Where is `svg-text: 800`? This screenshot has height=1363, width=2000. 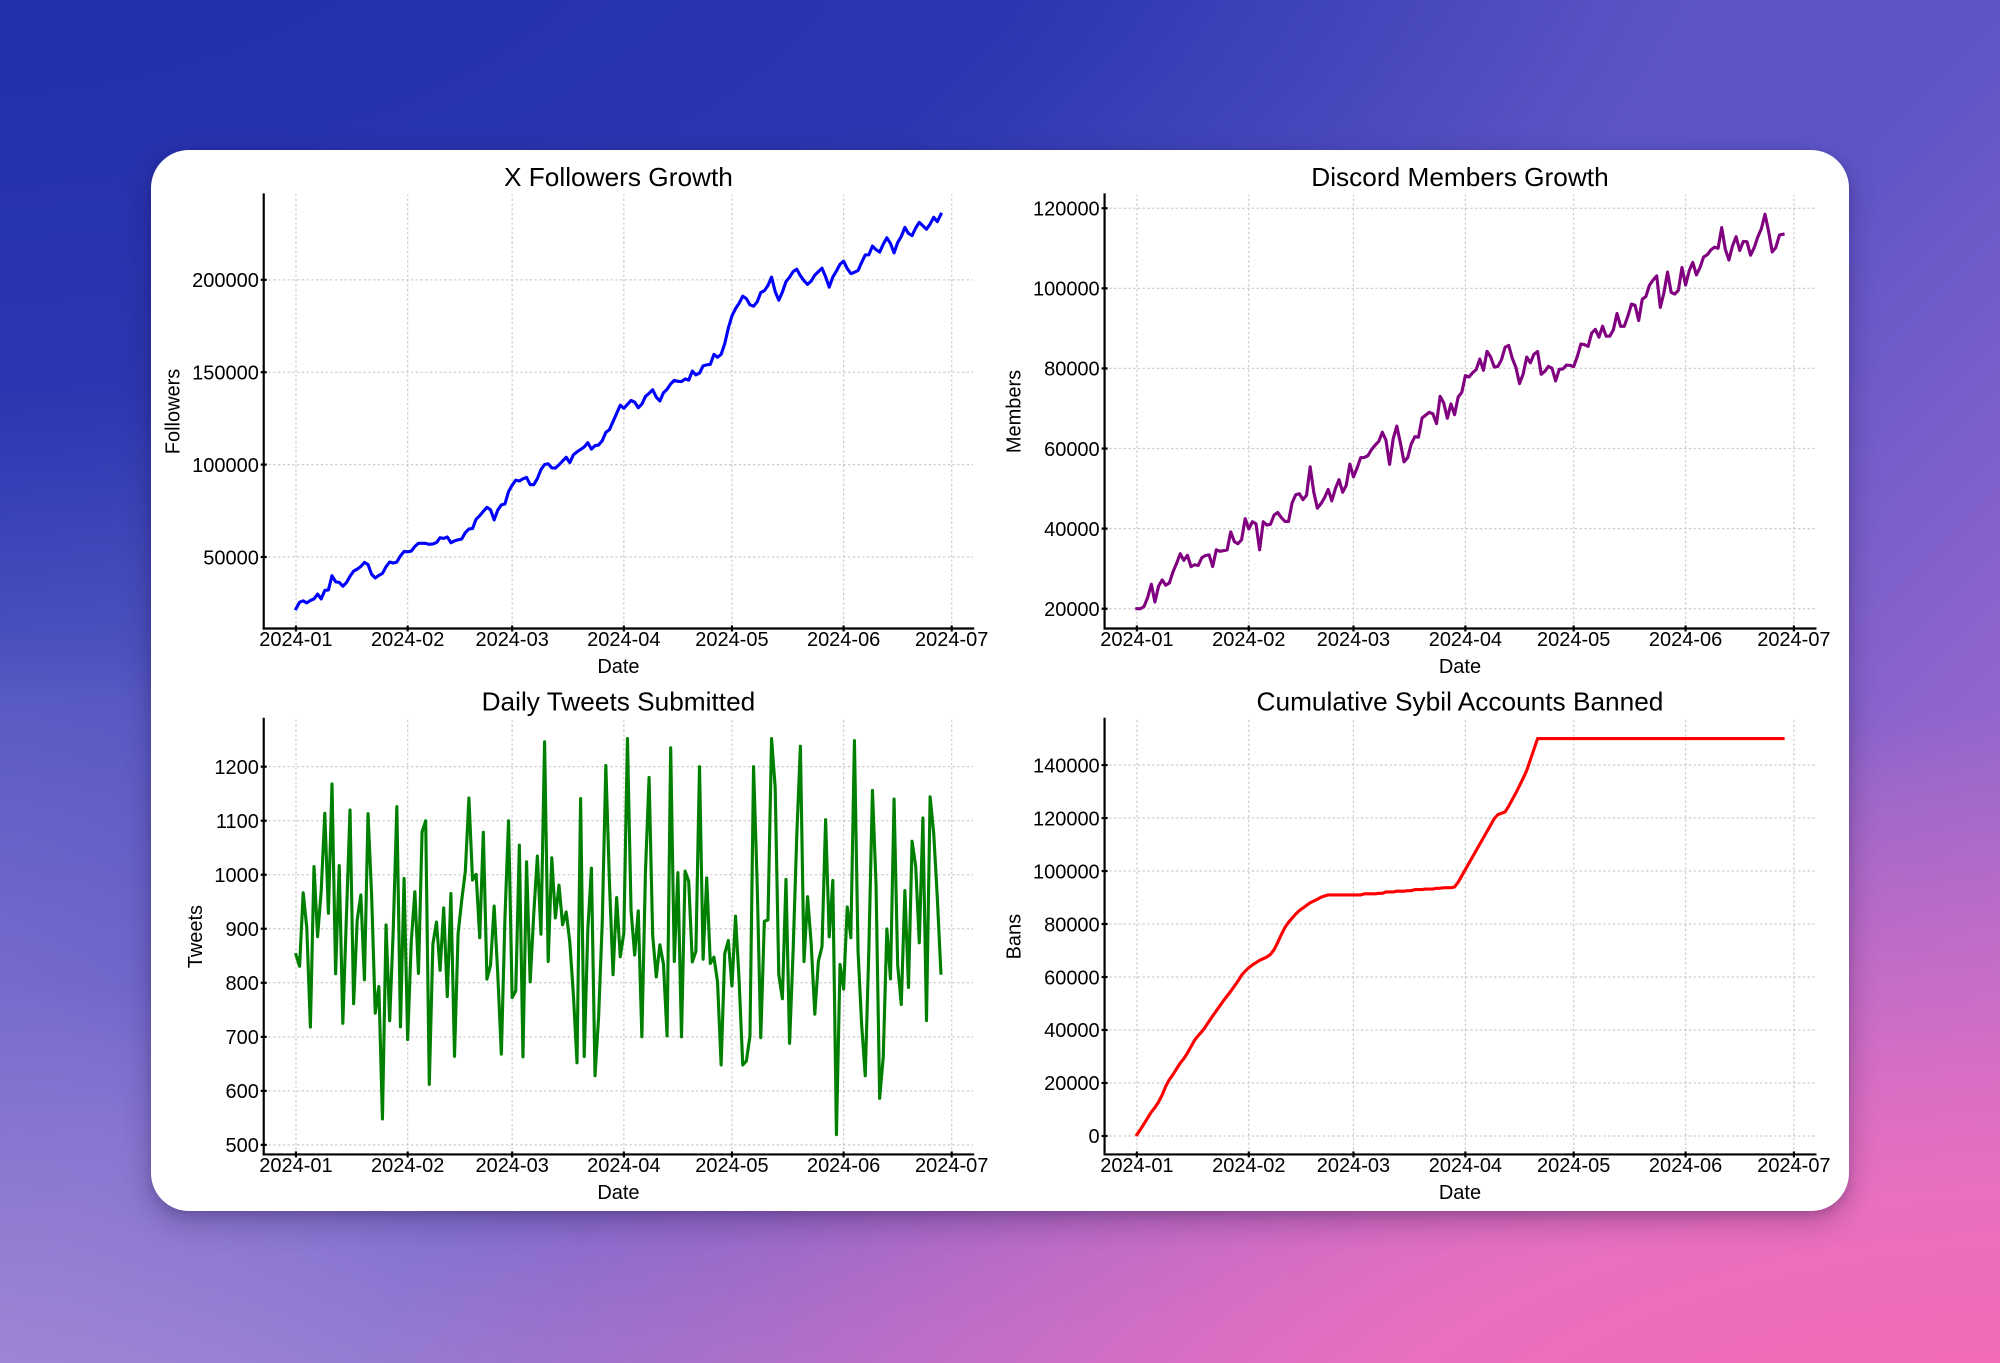
svg-text: 800 is located at coordinates (241, 984).